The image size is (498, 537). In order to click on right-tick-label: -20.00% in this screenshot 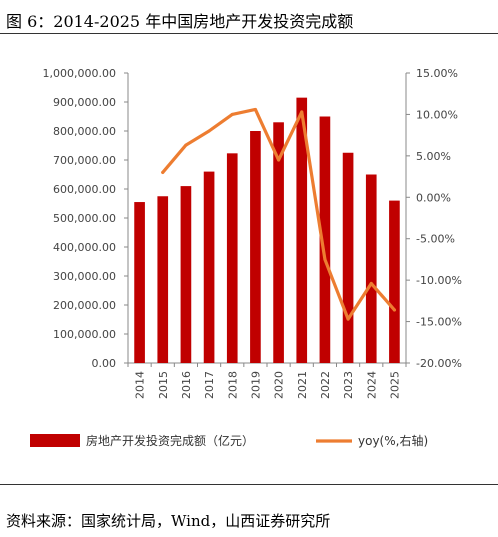, I will do `click(439, 363)`.